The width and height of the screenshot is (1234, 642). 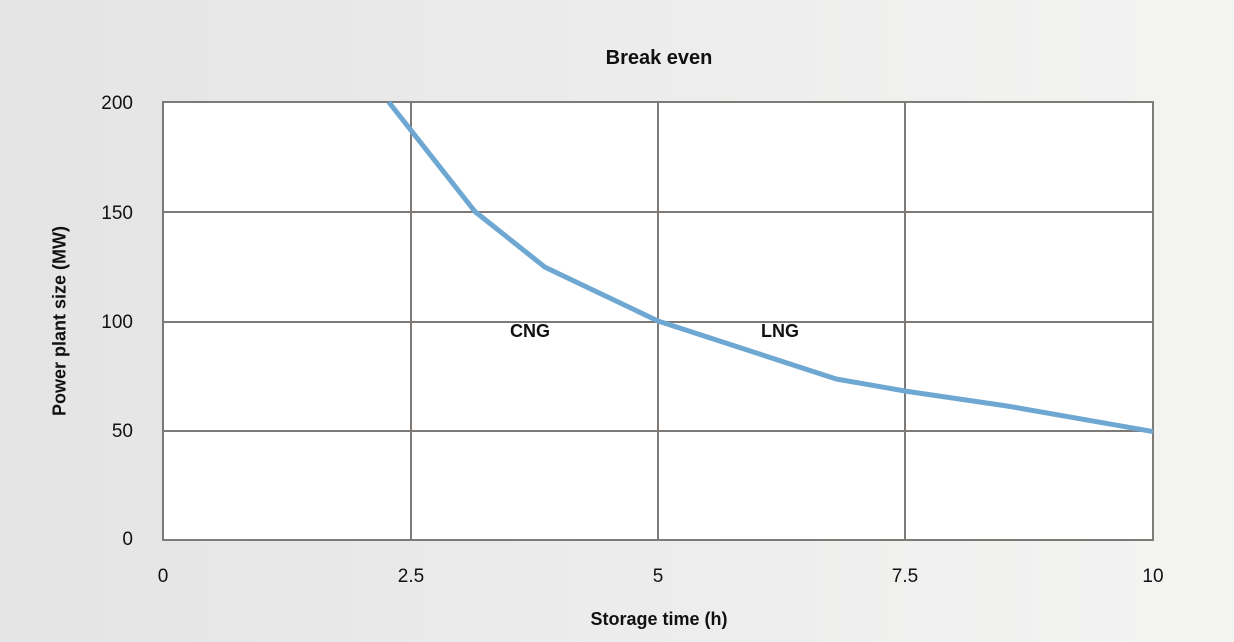 What do you see at coordinates (659, 619) in the screenshot?
I see `x-axis-label: Storage time (h)` at bounding box center [659, 619].